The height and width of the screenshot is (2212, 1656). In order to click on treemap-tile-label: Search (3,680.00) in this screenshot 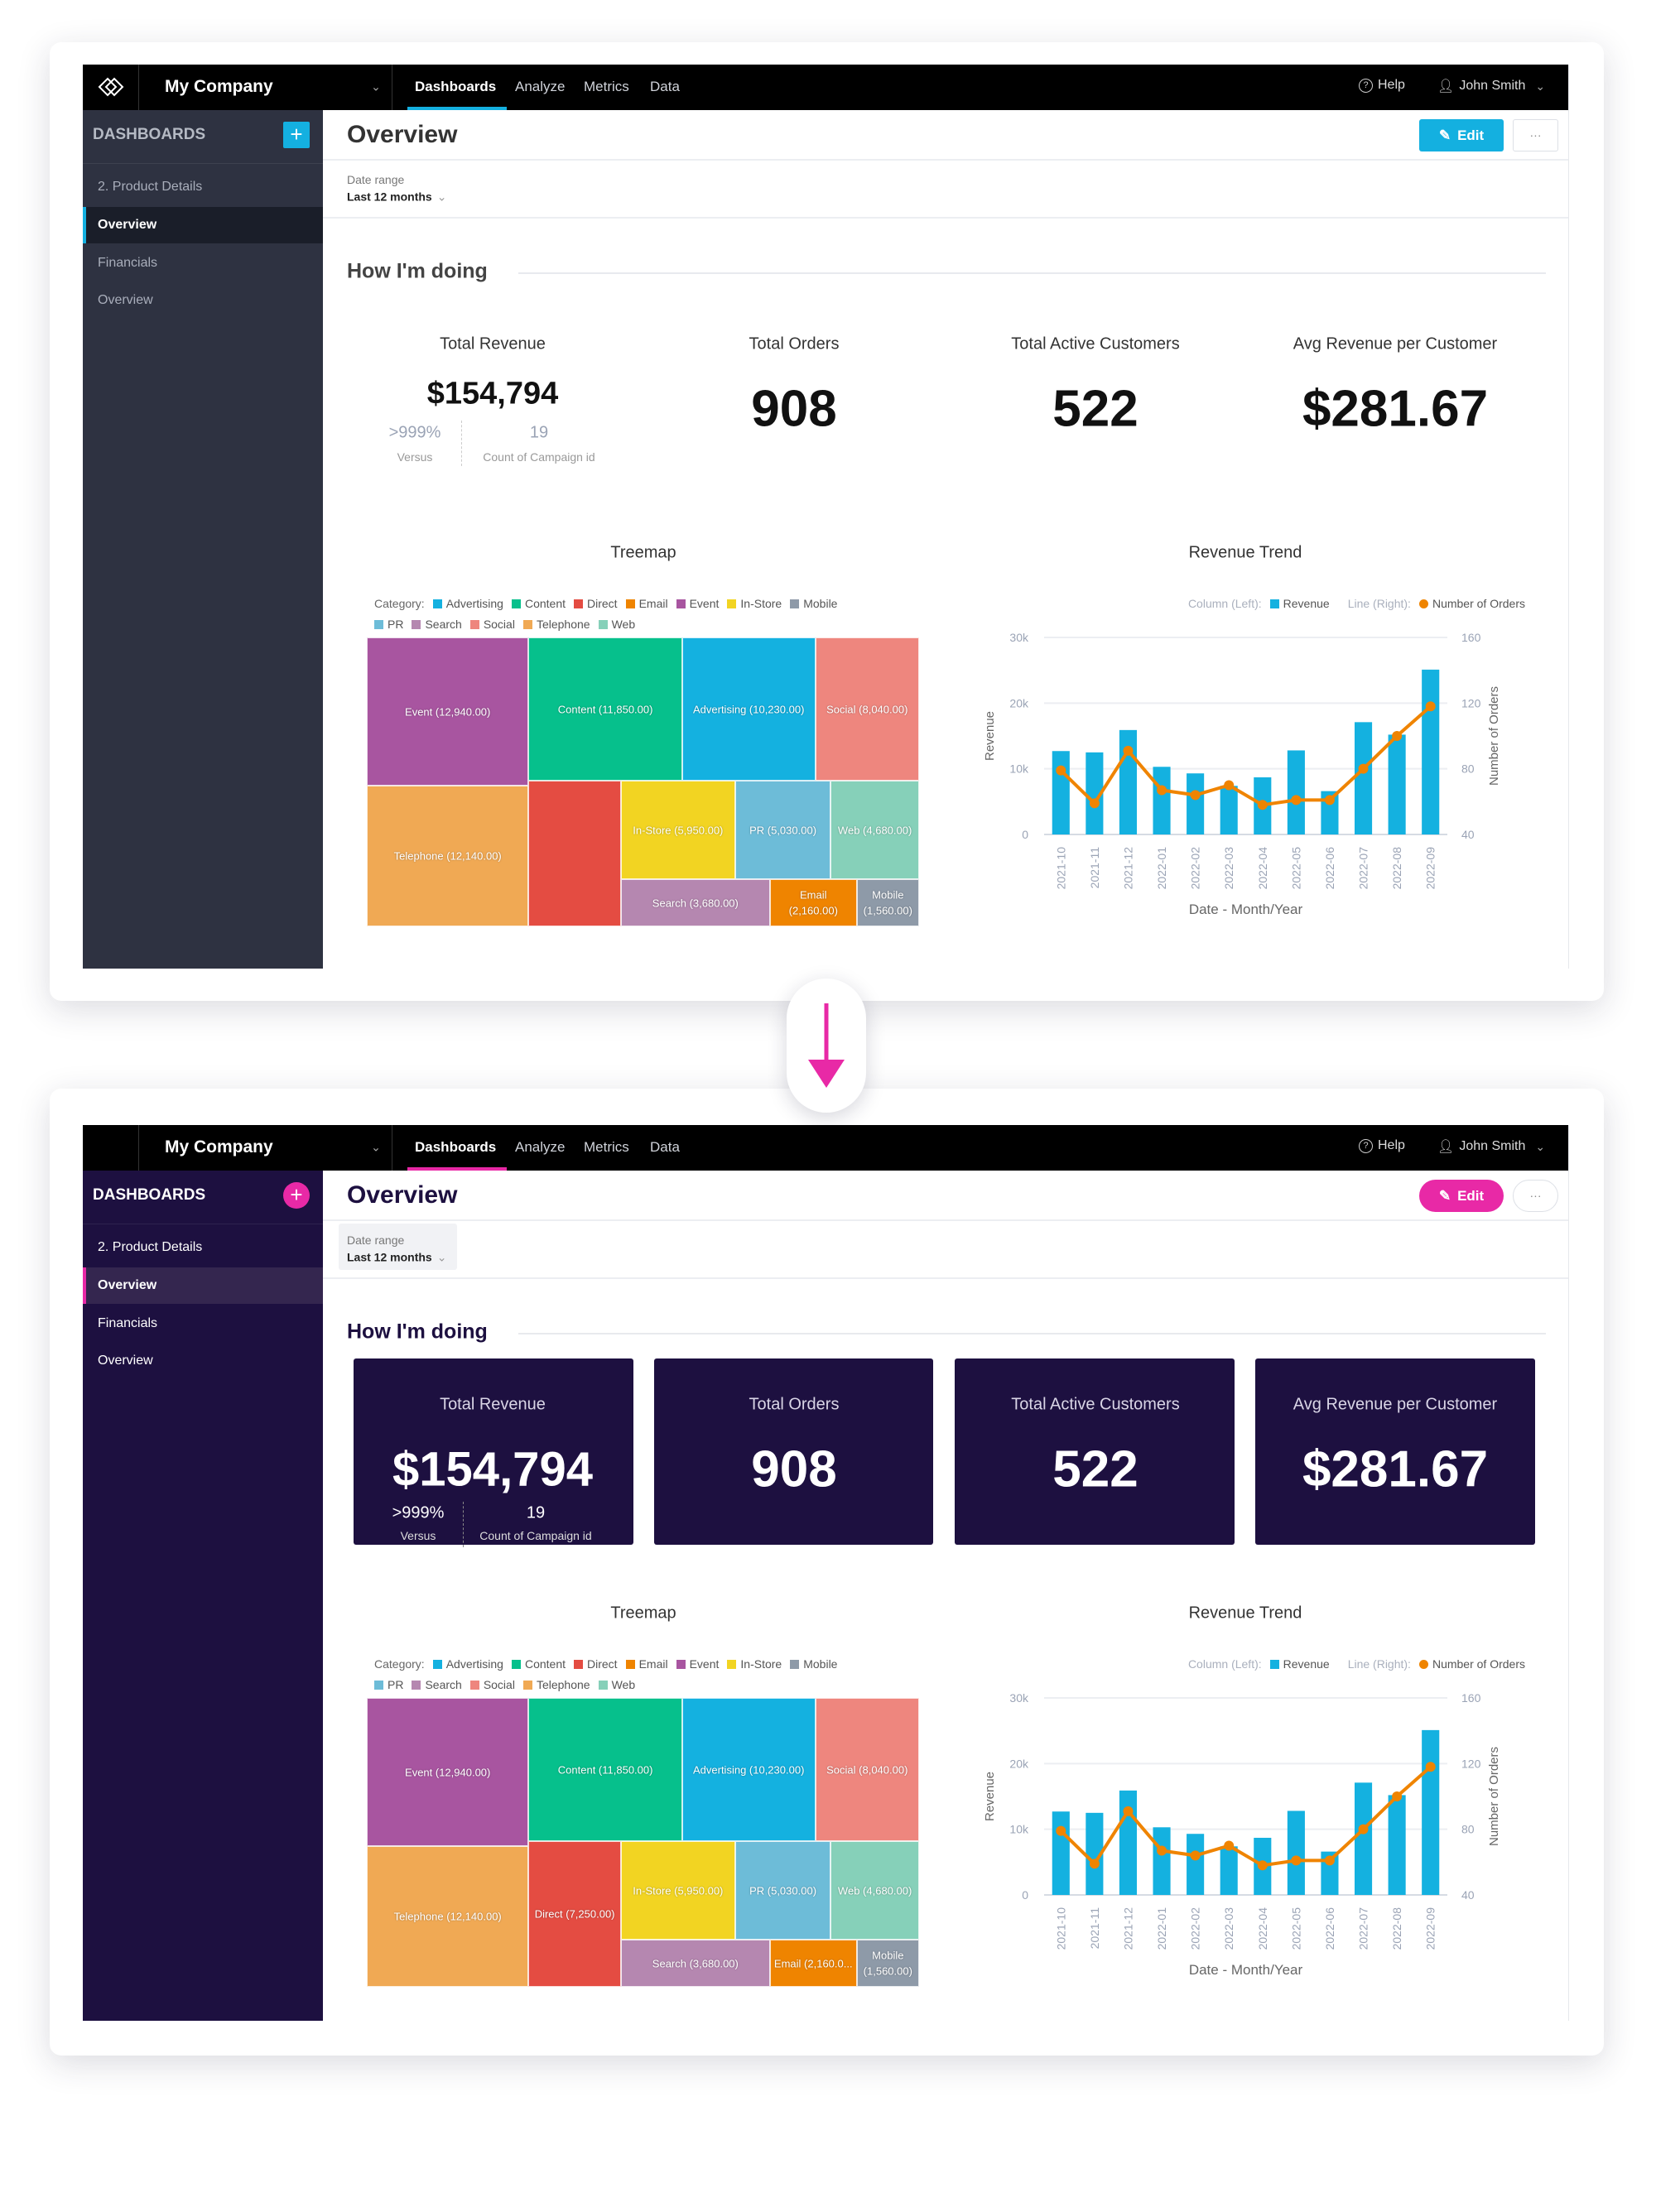, I will do `click(695, 1962)`.